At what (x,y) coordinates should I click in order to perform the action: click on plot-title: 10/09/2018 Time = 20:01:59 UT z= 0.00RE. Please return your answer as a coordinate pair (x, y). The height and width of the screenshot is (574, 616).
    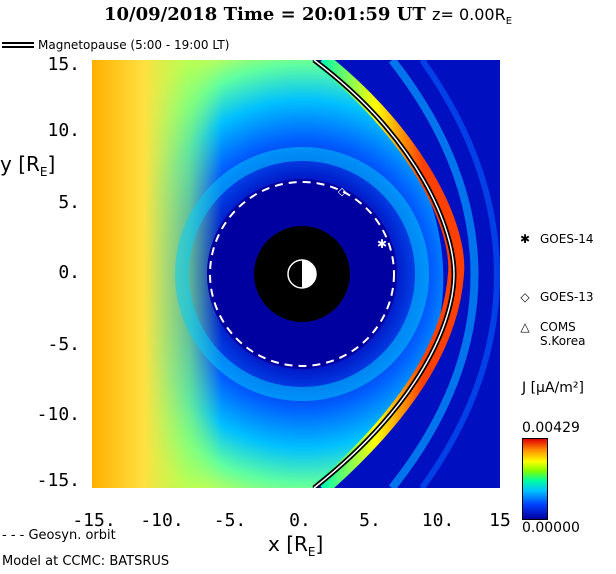
    Looking at the image, I should click on (308, 15).